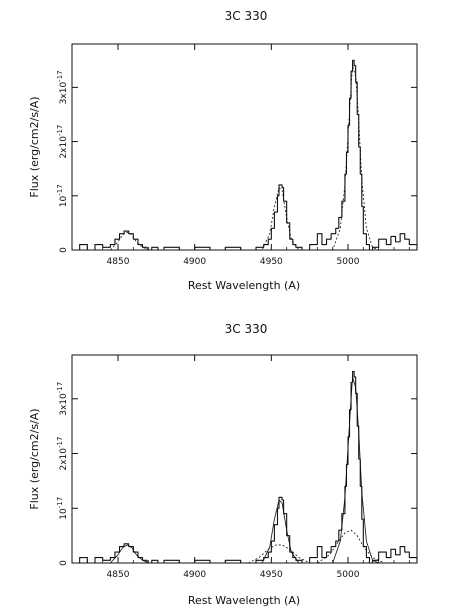 The height and width of the screenshot is (615, 463). Describe the element at coordinates (64, 563) in the screenshot. I see `bottom-y-tick-label: 0` at that location.